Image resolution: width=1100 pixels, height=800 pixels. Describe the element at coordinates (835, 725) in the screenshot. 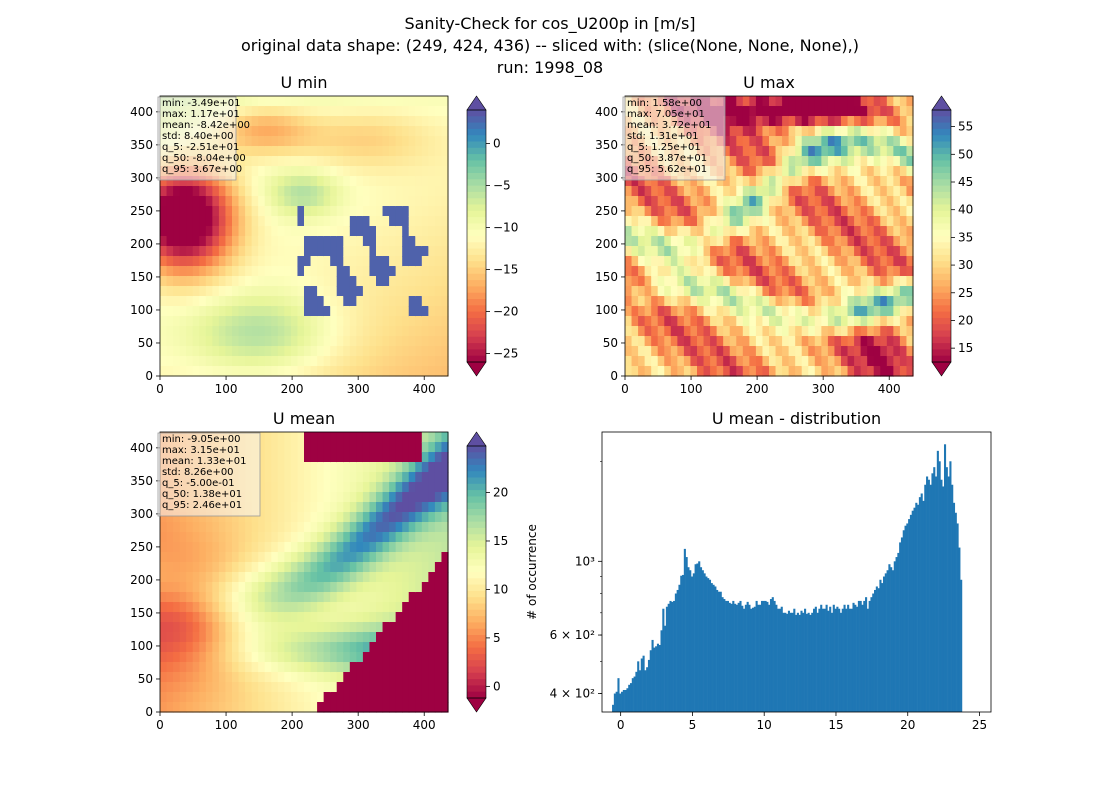

I see `x-tick-label: 15` at that location.